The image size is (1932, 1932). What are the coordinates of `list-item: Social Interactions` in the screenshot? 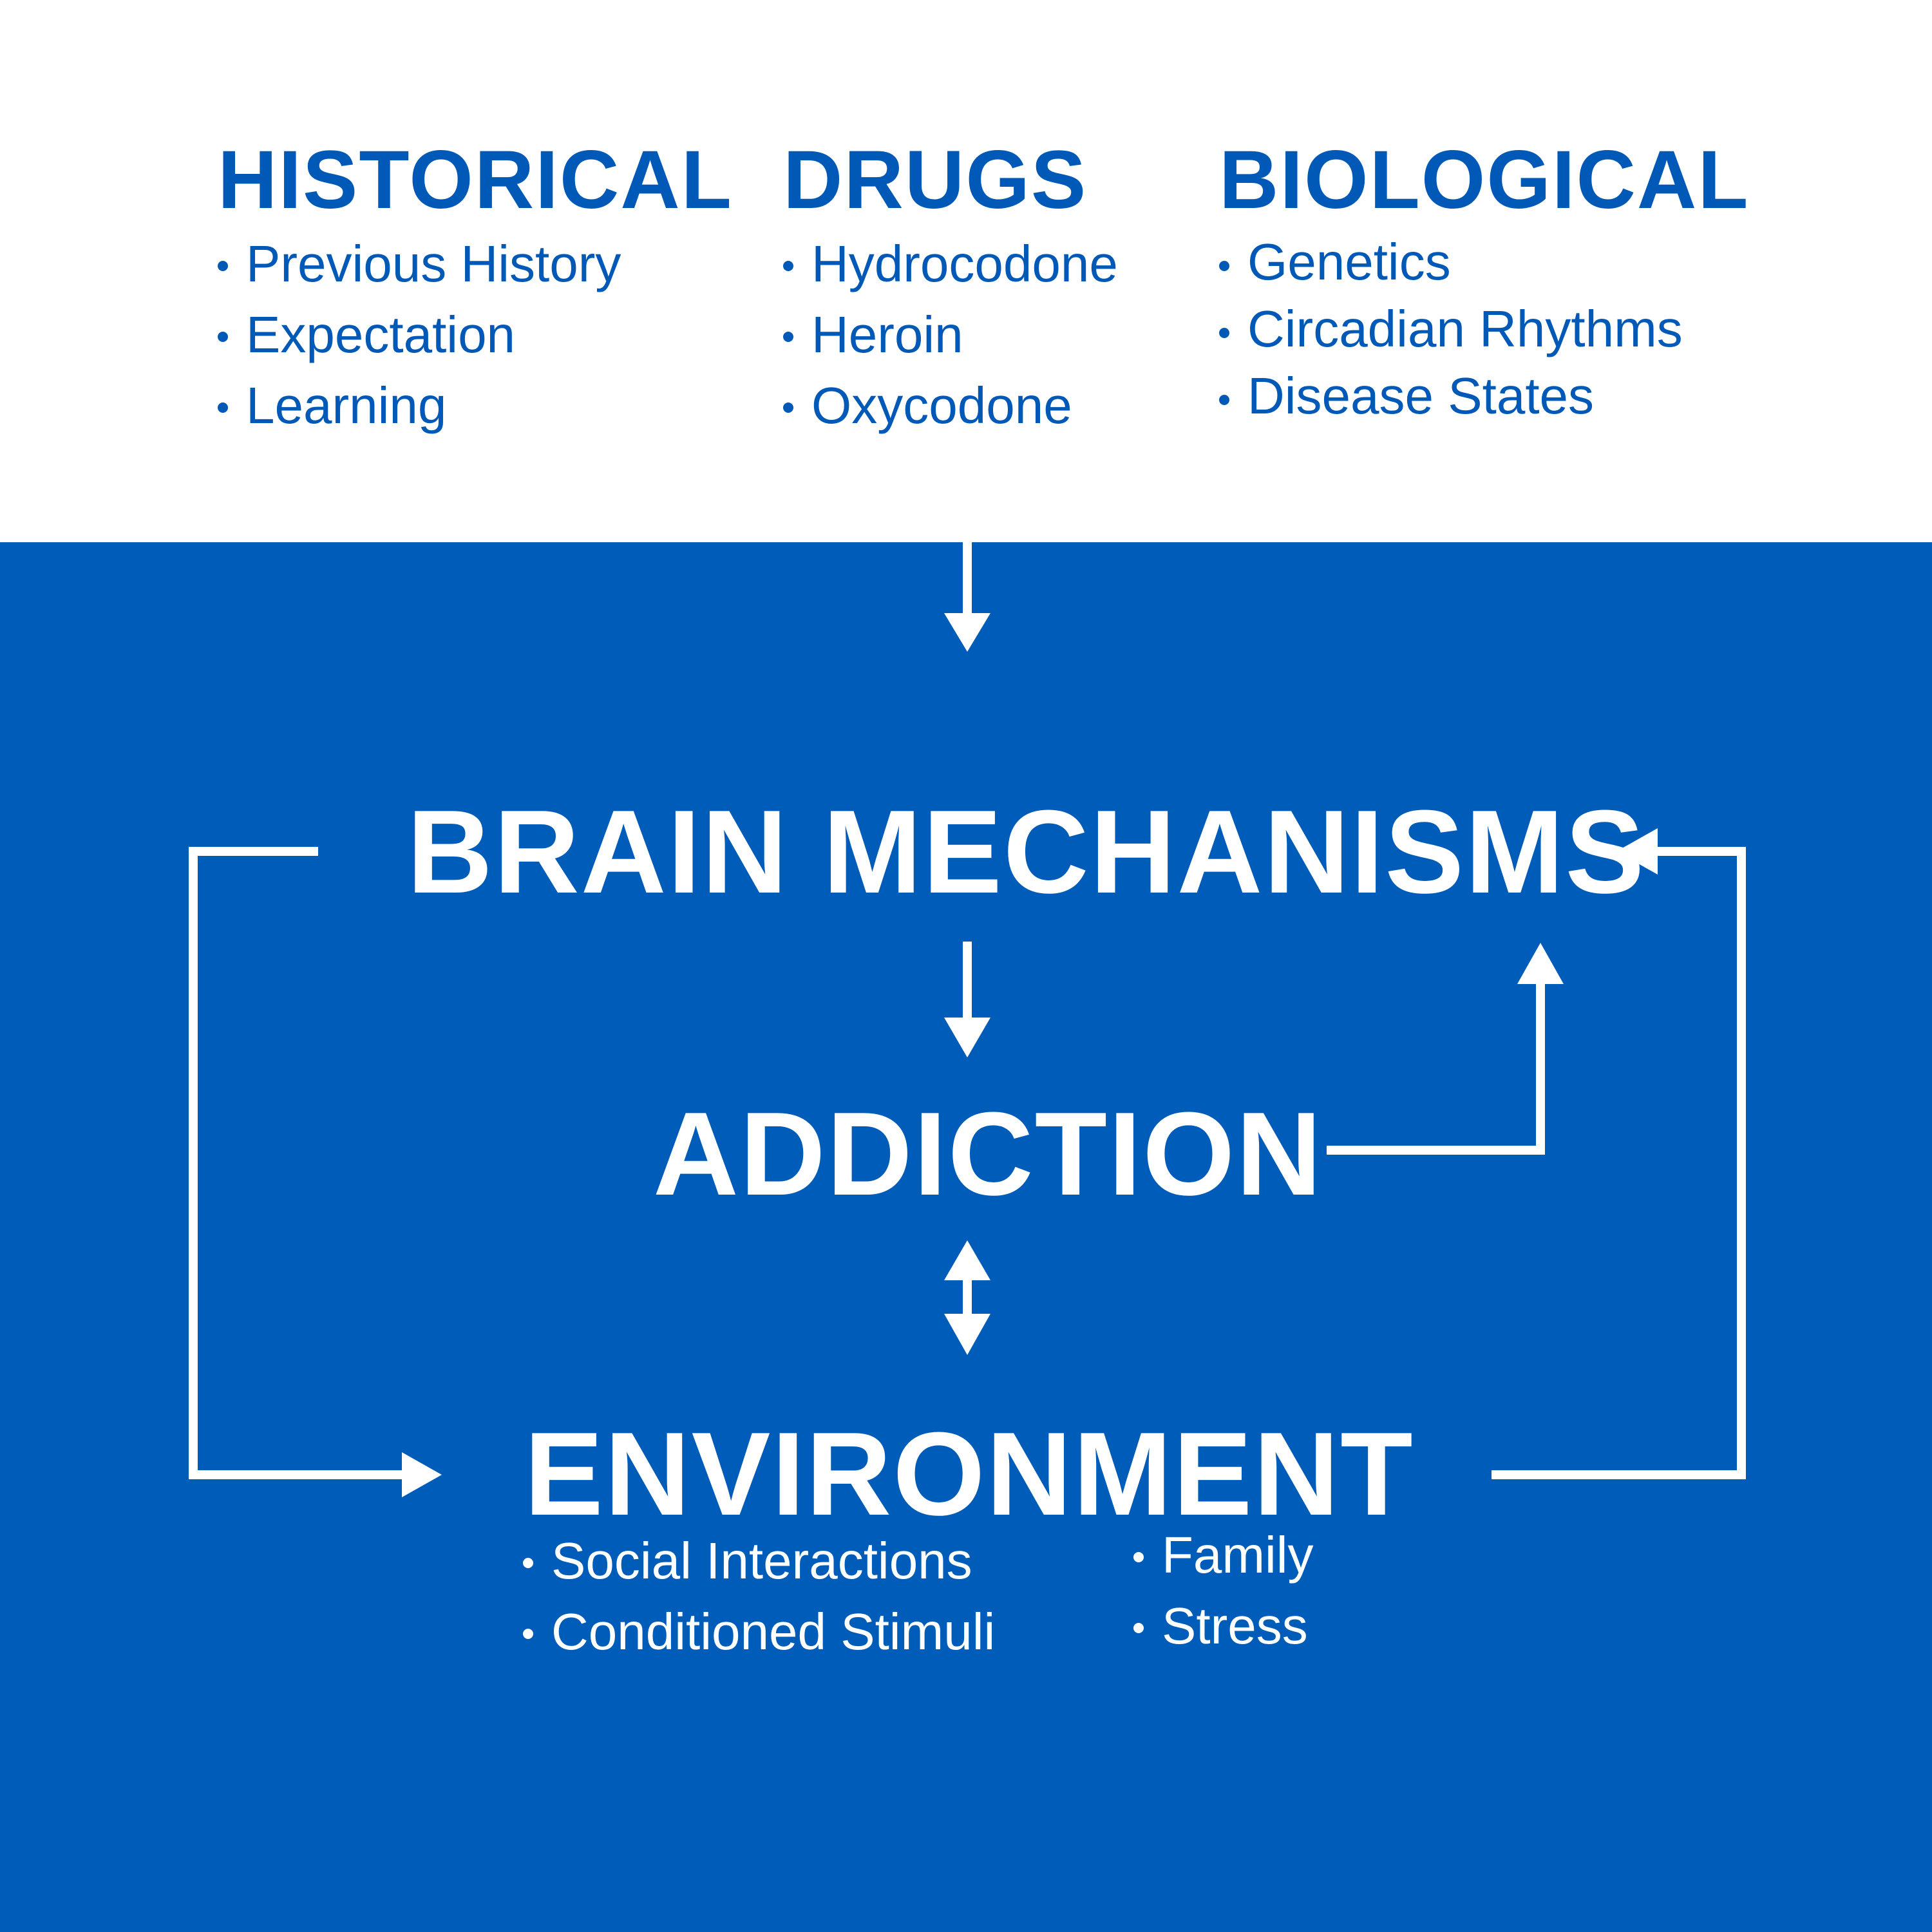 It's located at (759, 1561).